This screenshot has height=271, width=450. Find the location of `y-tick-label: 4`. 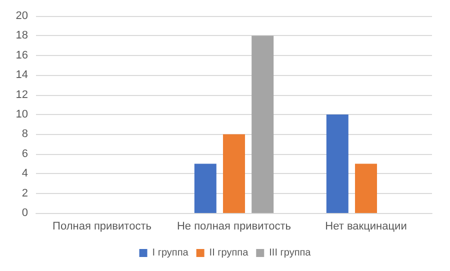

y-tick-label: 4 is located at coordinates (25, 174).